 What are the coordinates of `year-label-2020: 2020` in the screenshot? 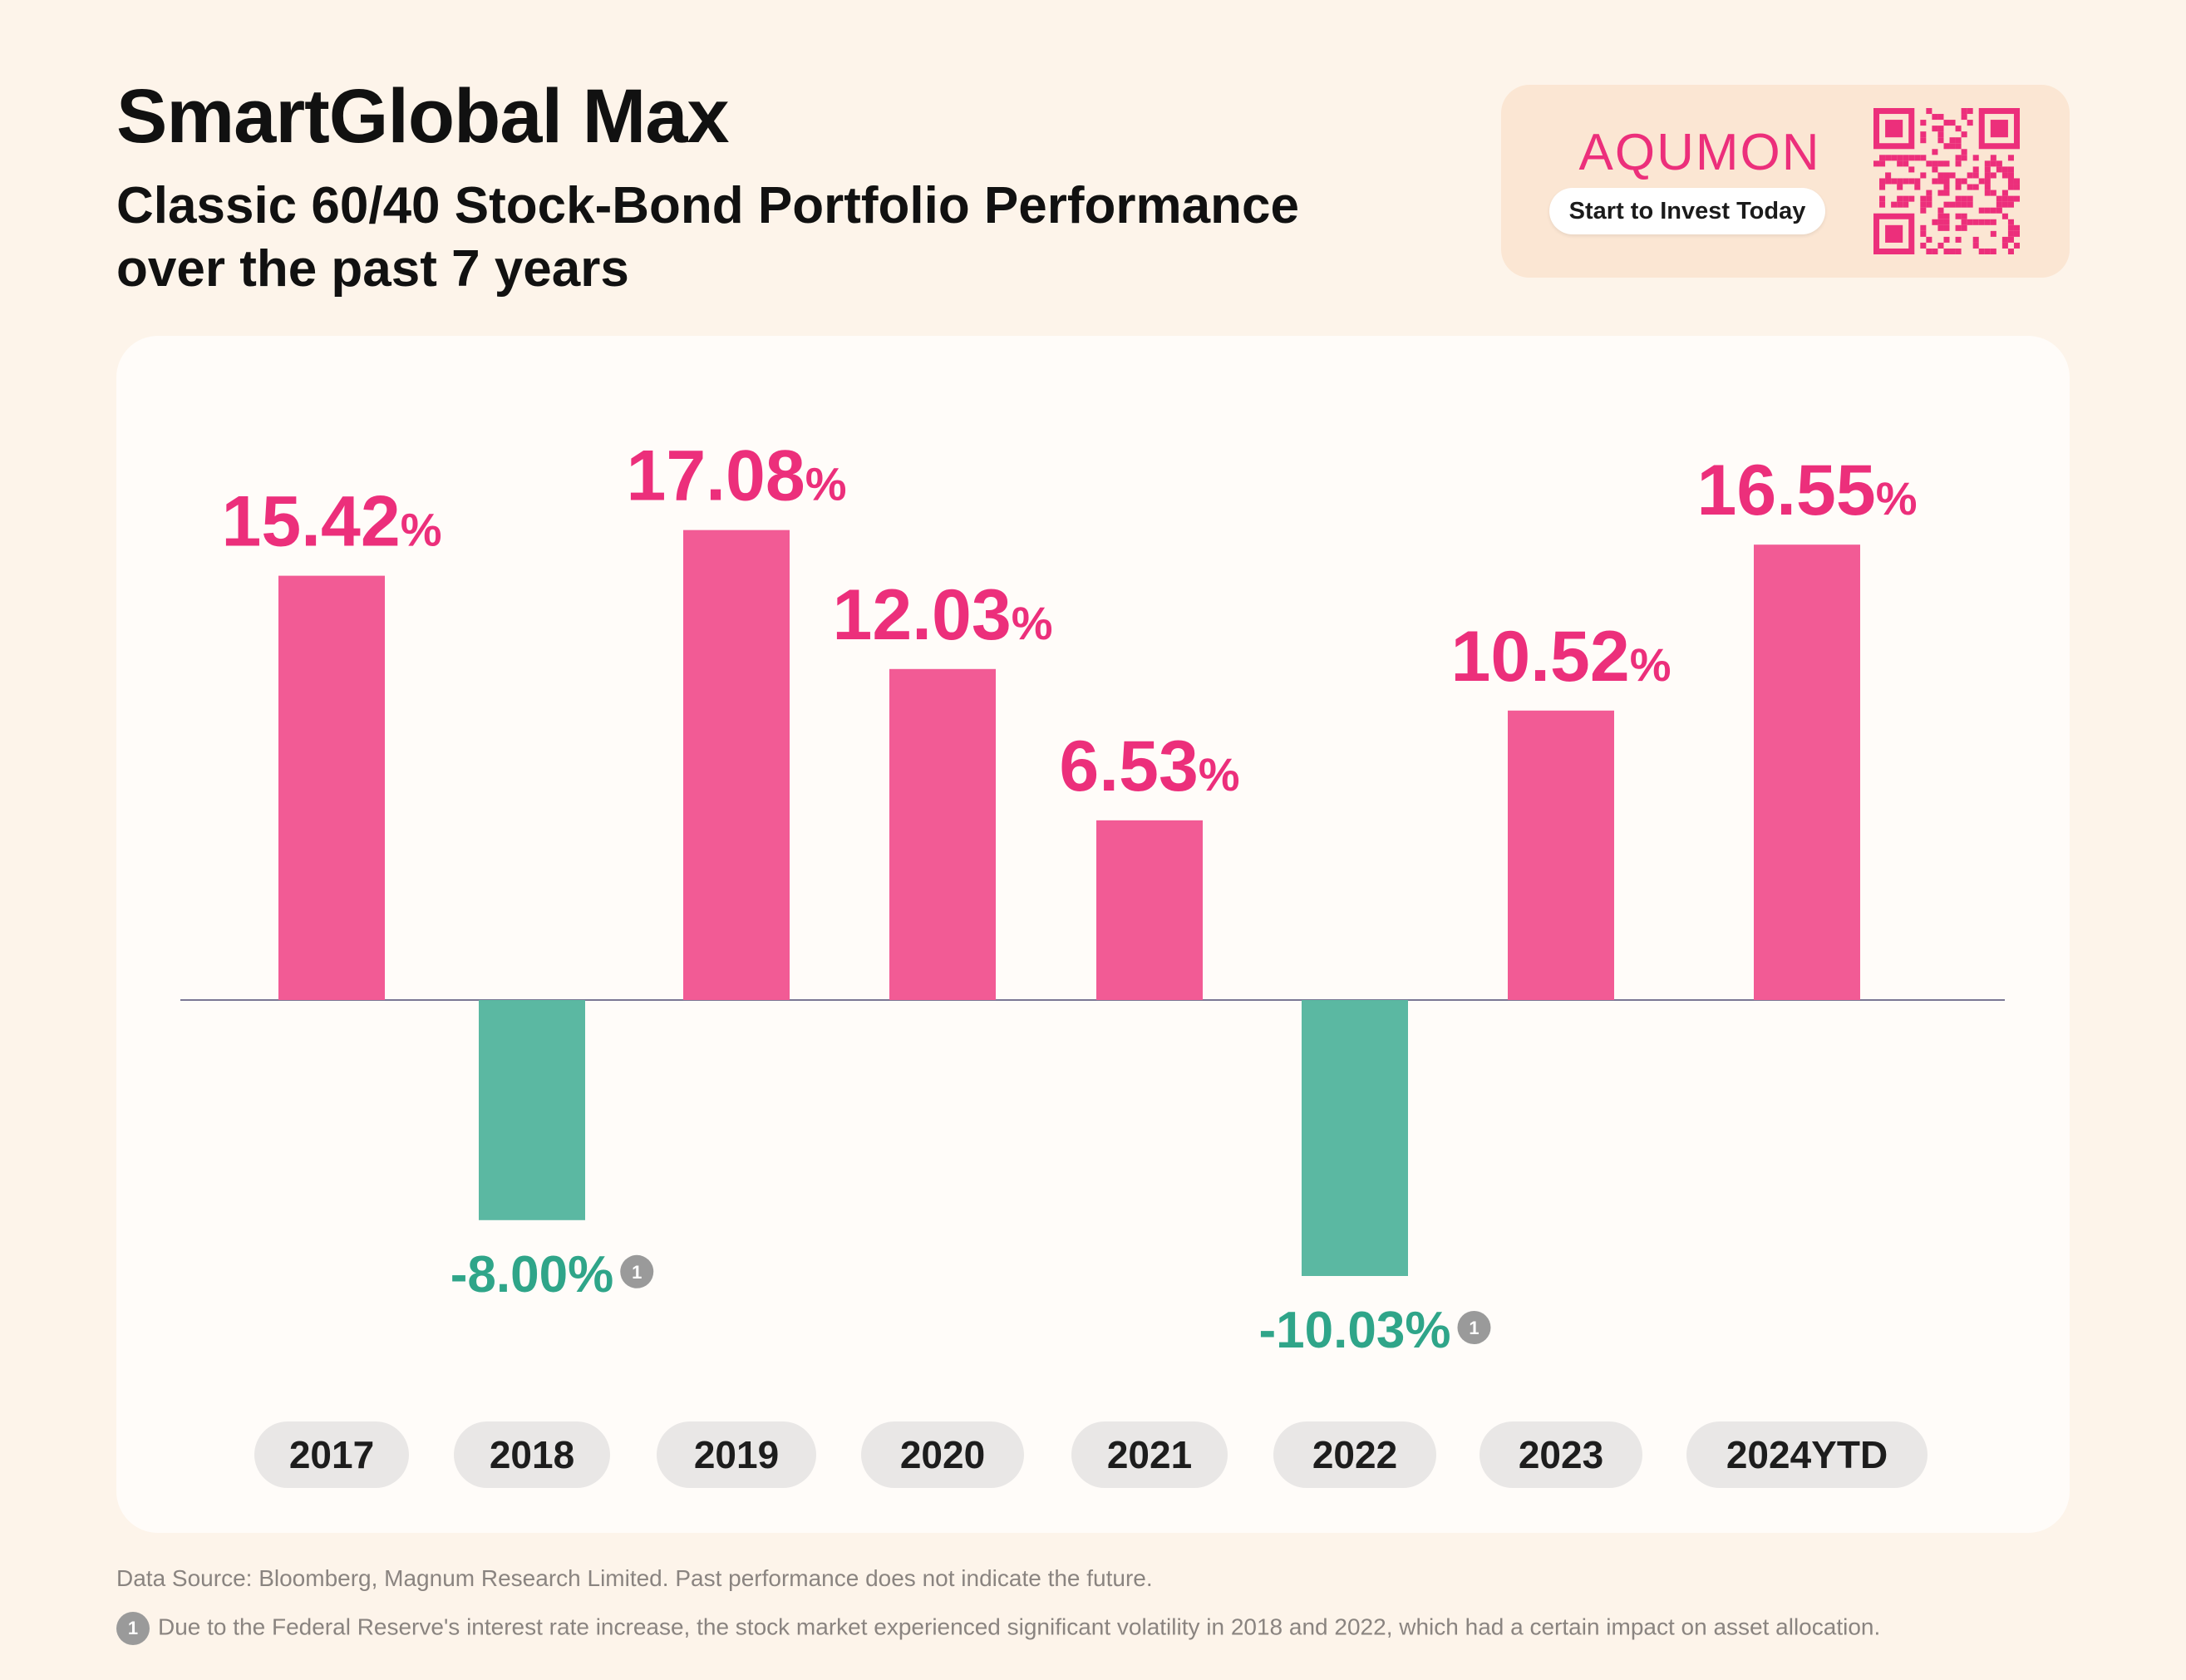 It's located at (942, 1454).